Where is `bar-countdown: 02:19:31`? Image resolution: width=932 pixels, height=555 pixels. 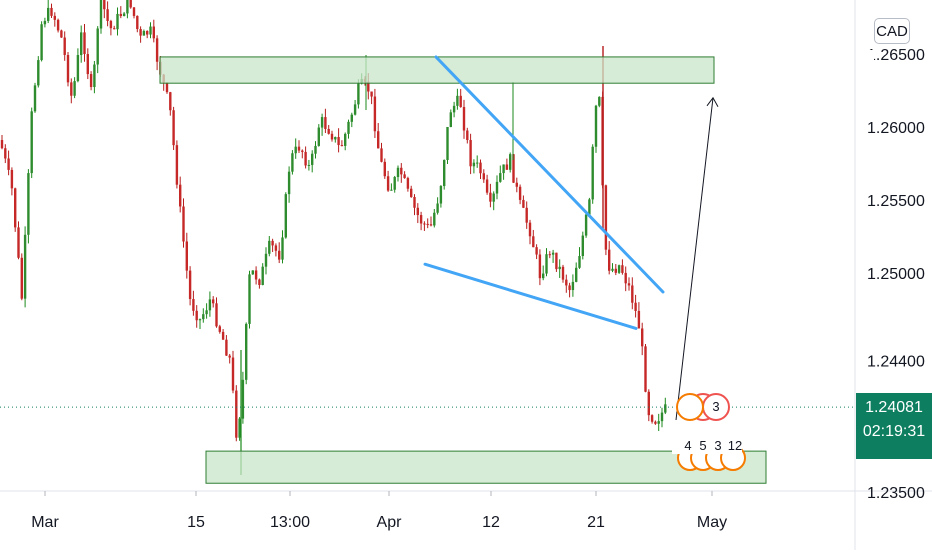 bar-countdown: 02:19:31 is located at coordinates (894, 431).